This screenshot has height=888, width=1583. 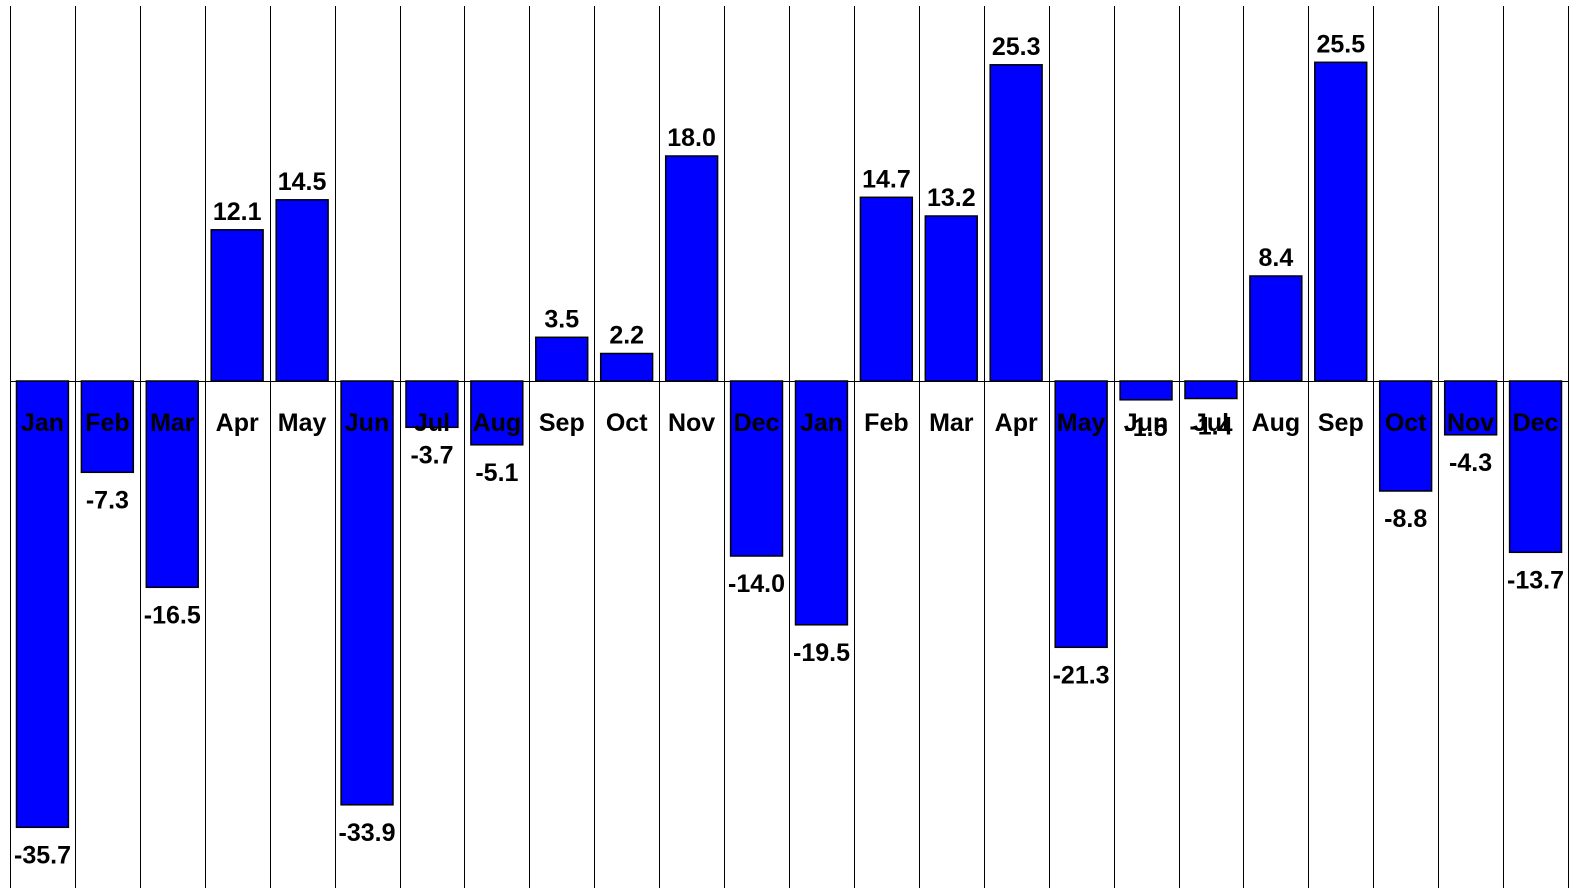 What do you see at coordinates (42, 855) in the screenshot?
I see `value-label: -35.7` at bounding box center [42, 855].